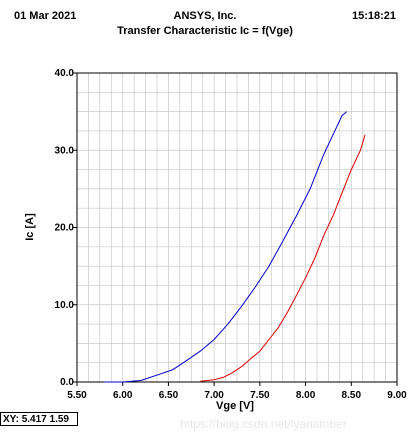 Image resolution: width=410 pixels, height=446 pixels. Describe the element at coordinates (65, 228) in the screenshot. I see `y-tick-label: 20.0` at that location.